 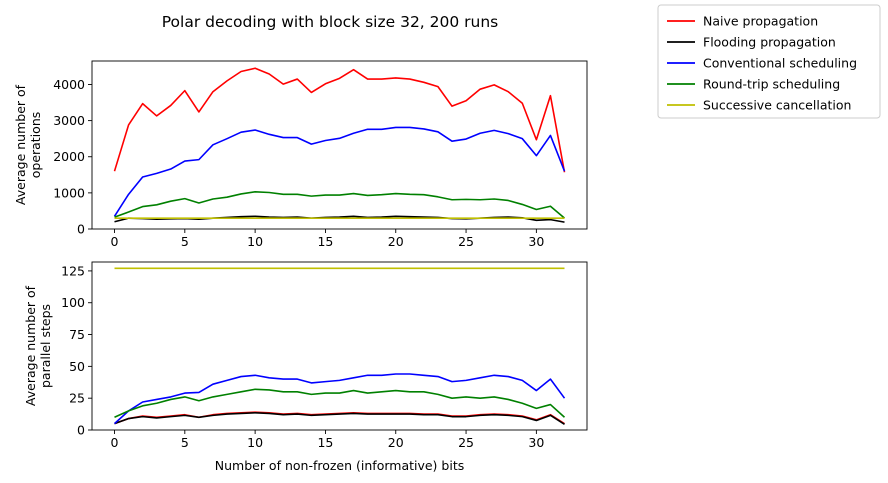 What do you see at coordinates (777, 105) in the screenshot?
I see `legend-entry: Successive cancellation` at bounding box center [777, 105].